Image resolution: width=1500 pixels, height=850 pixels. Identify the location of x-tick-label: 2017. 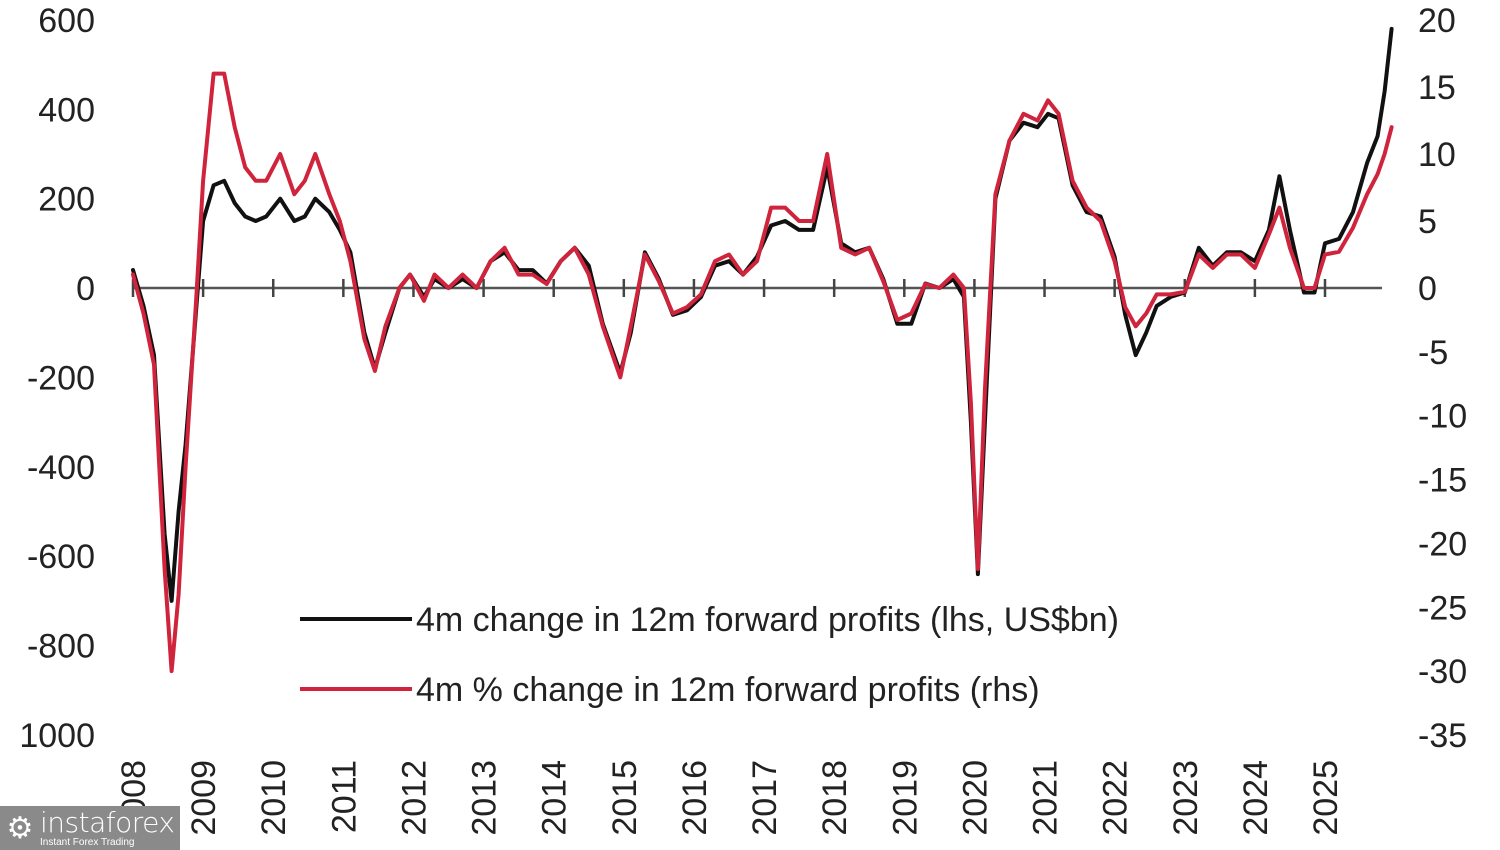
(765, 798).